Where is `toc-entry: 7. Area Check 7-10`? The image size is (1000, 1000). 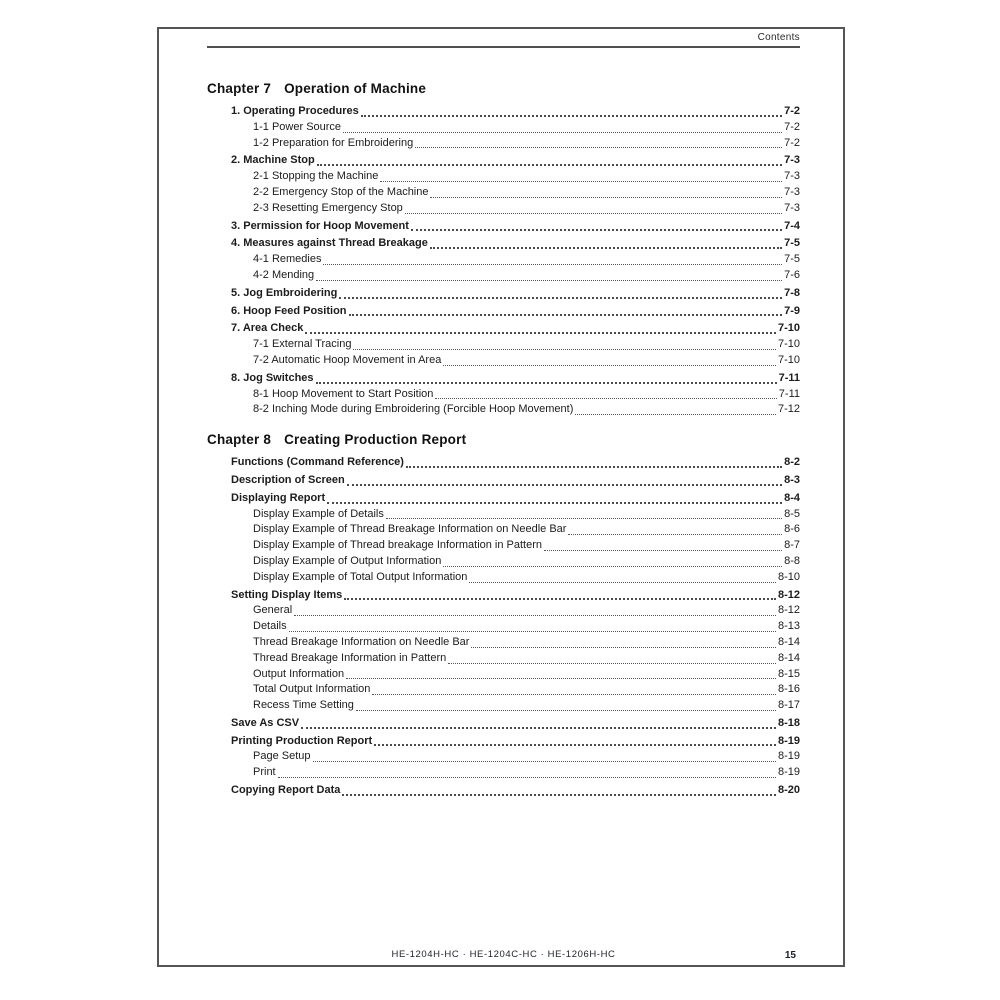 toc-entry: 7. Area Check 7-10 is located at coordinates (503, 329).